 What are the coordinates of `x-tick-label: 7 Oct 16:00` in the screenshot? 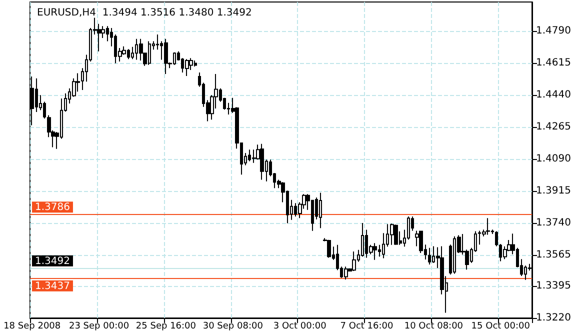 It's located at (367, 327).